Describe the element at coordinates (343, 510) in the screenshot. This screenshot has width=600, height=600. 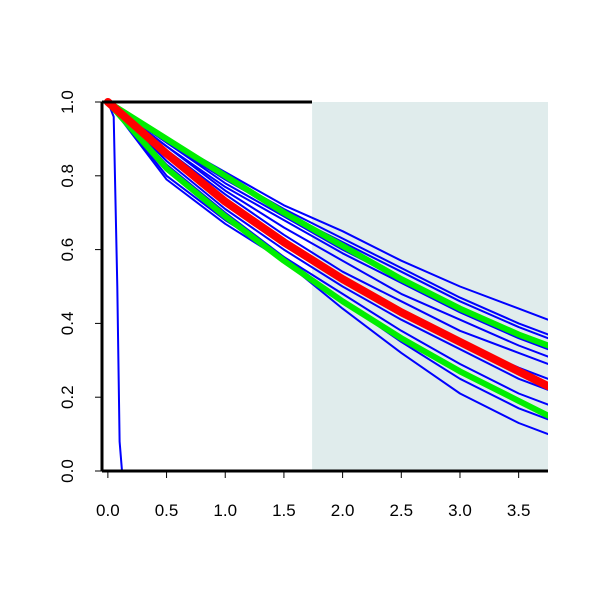
I see `x-tick-label: 2.0` at that location.